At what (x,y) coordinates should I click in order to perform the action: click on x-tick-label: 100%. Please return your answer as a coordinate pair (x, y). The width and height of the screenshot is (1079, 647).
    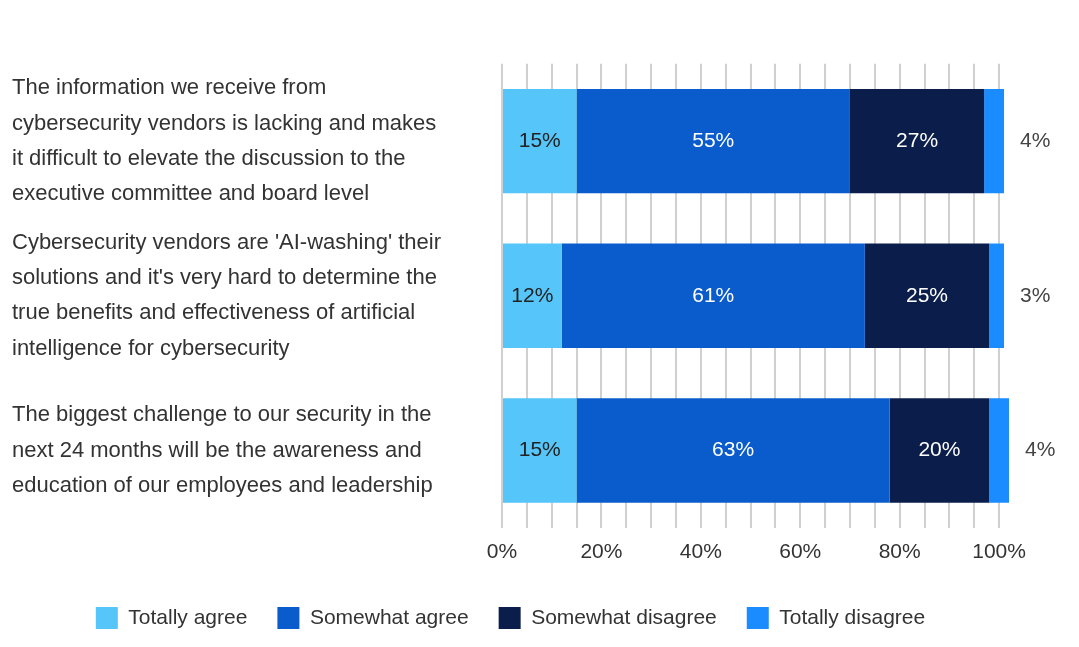
    Looking at the image, I should click on (999, 551).